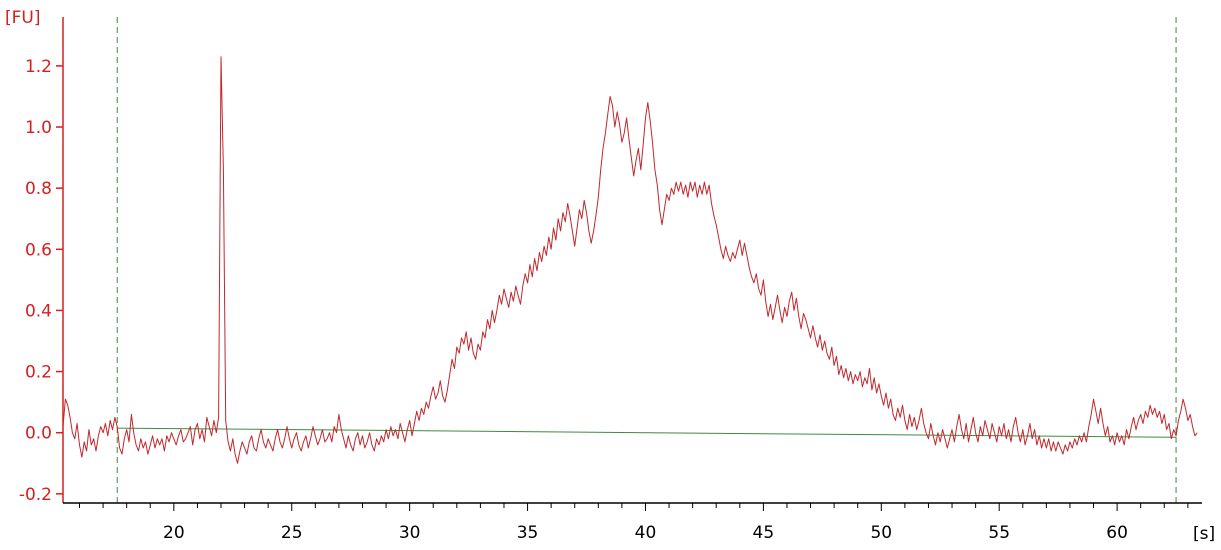 This screenshot has height=550, width=1221. Describe the element at coordinates (1204, 534) in the screenshot. I see `x-axis-unit-label: [s]` at that location.